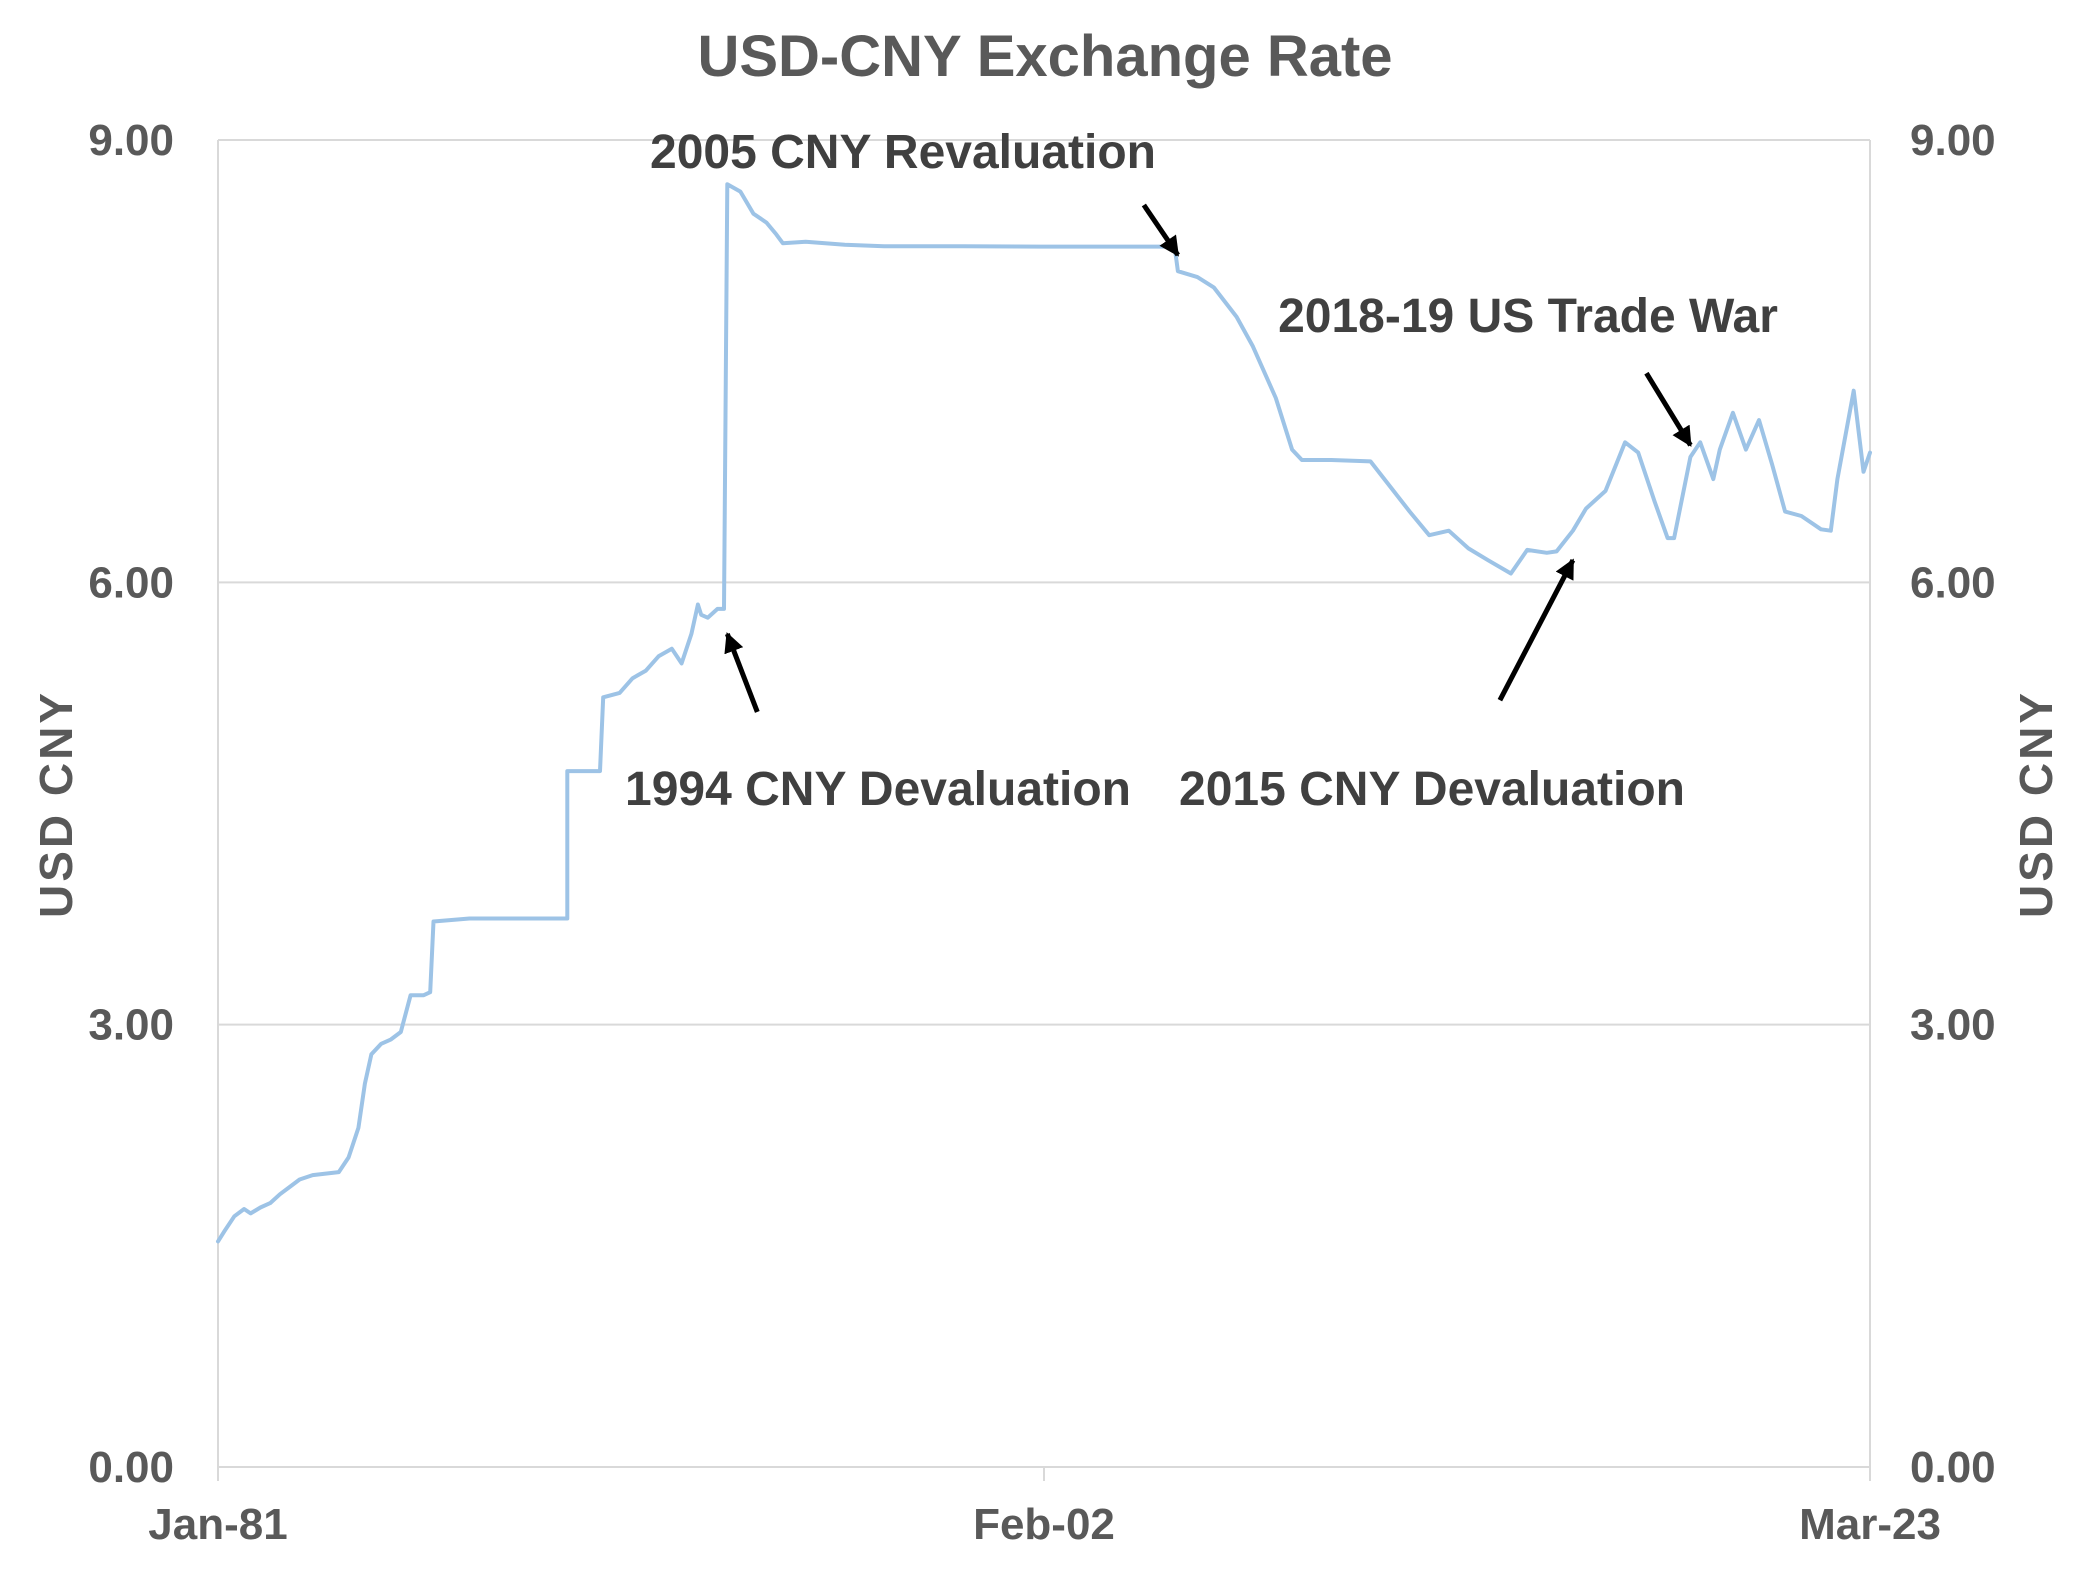  Describe the element at coordinates (1528, 316) in the screenshot. I see `annotation-2018-trade-war: 2018-19 US Trade War` at that location.